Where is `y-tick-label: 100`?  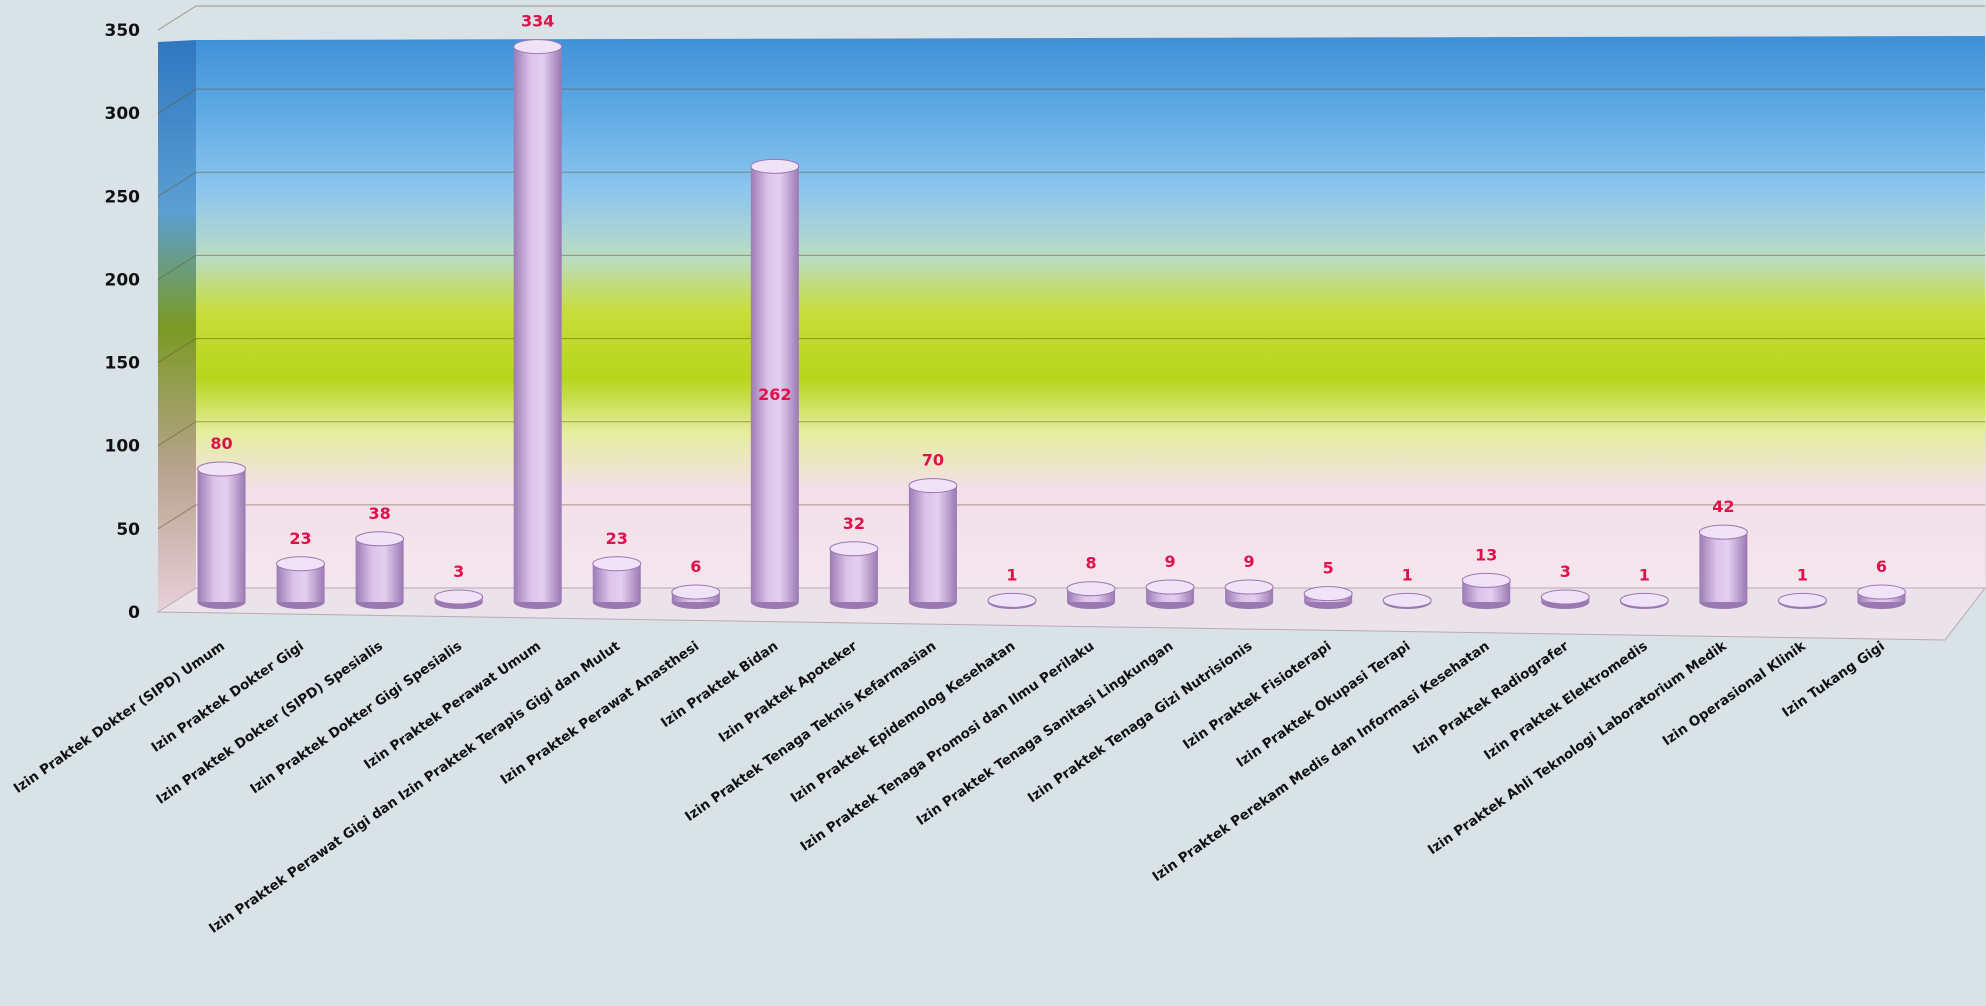
y-tick-label: 100 is located at coordinates (123, 447).